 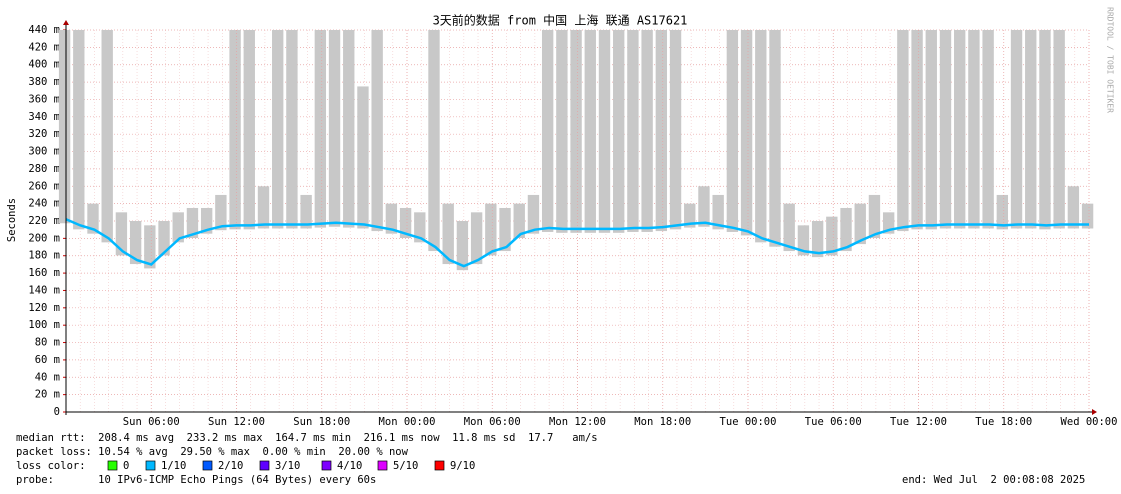 What do you see at coordinates (918, 422) in the screenshot?
I see `x-tick-label: Tue 12:00` at bounding box center [918, 422].